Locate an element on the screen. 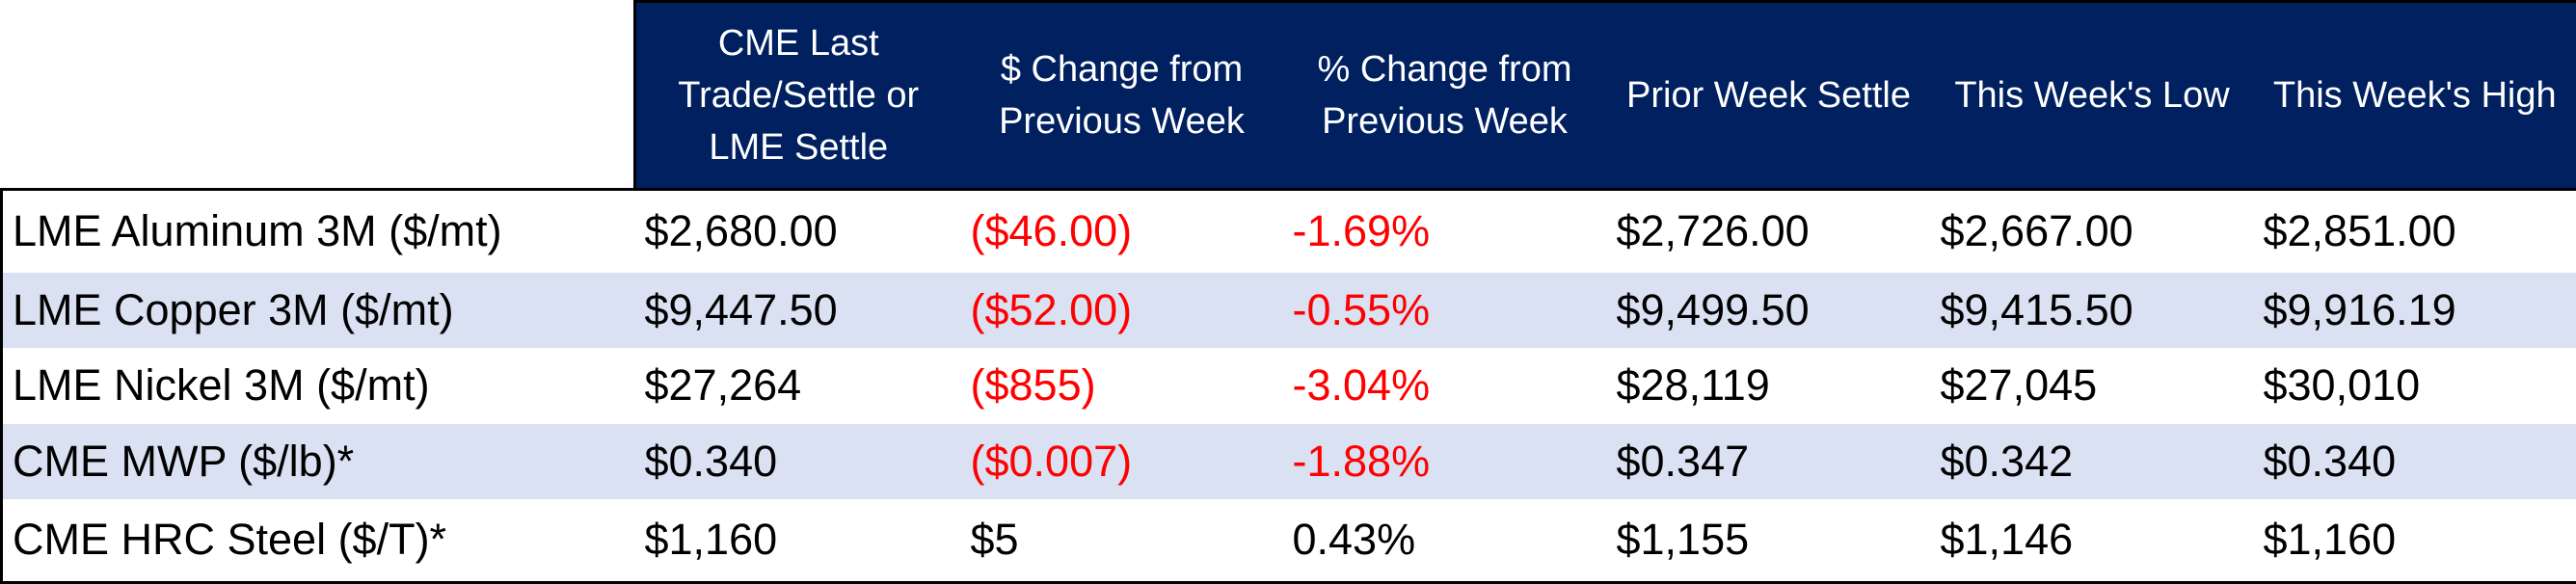 The height and width of the screenshot is (584, 2576). week-low-cell: $1,146 is located at coordinates (2092, 541).